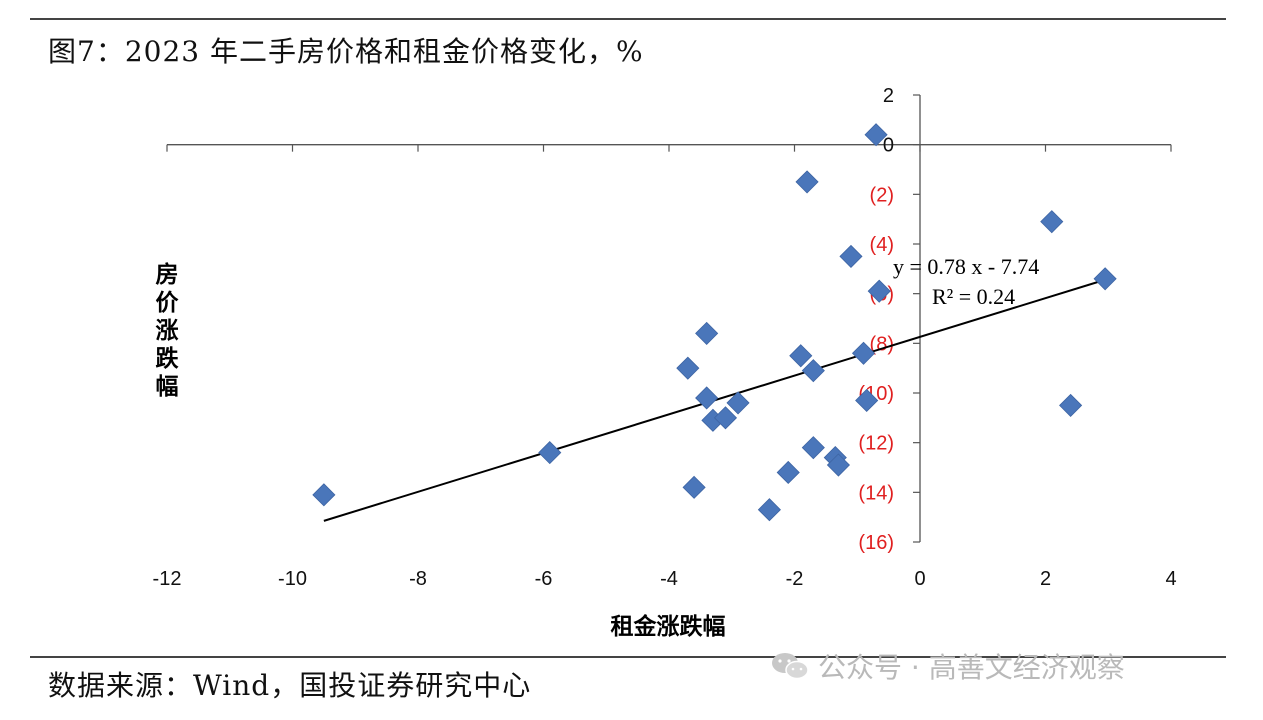 This screenshot has width=1263, height=720. I want to click on trendline-equation: y = 0.78 x - 7.74, so click(966, 266).